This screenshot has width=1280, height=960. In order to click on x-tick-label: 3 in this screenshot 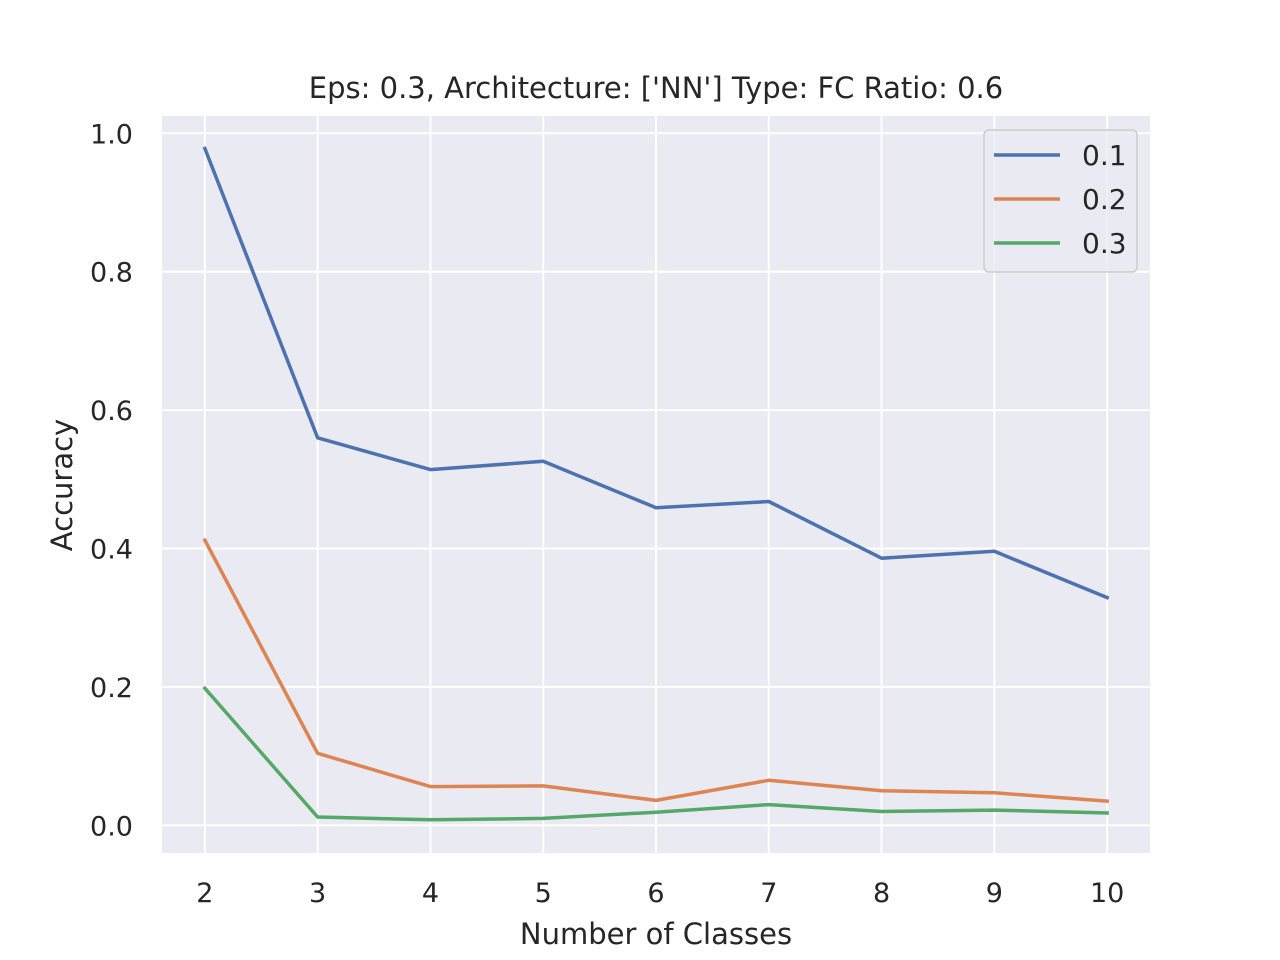, I will do `click(317, 893)`.